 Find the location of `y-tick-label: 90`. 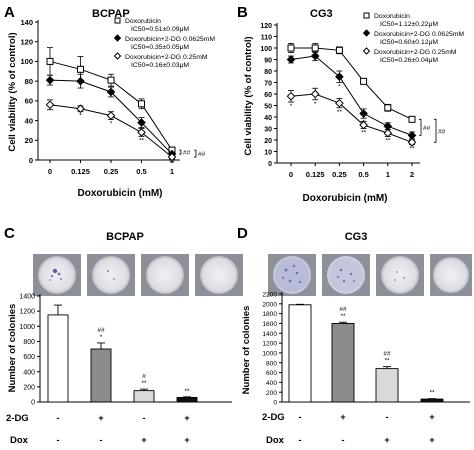

y-tick-label: 90 is located at coordinates (268, 60).